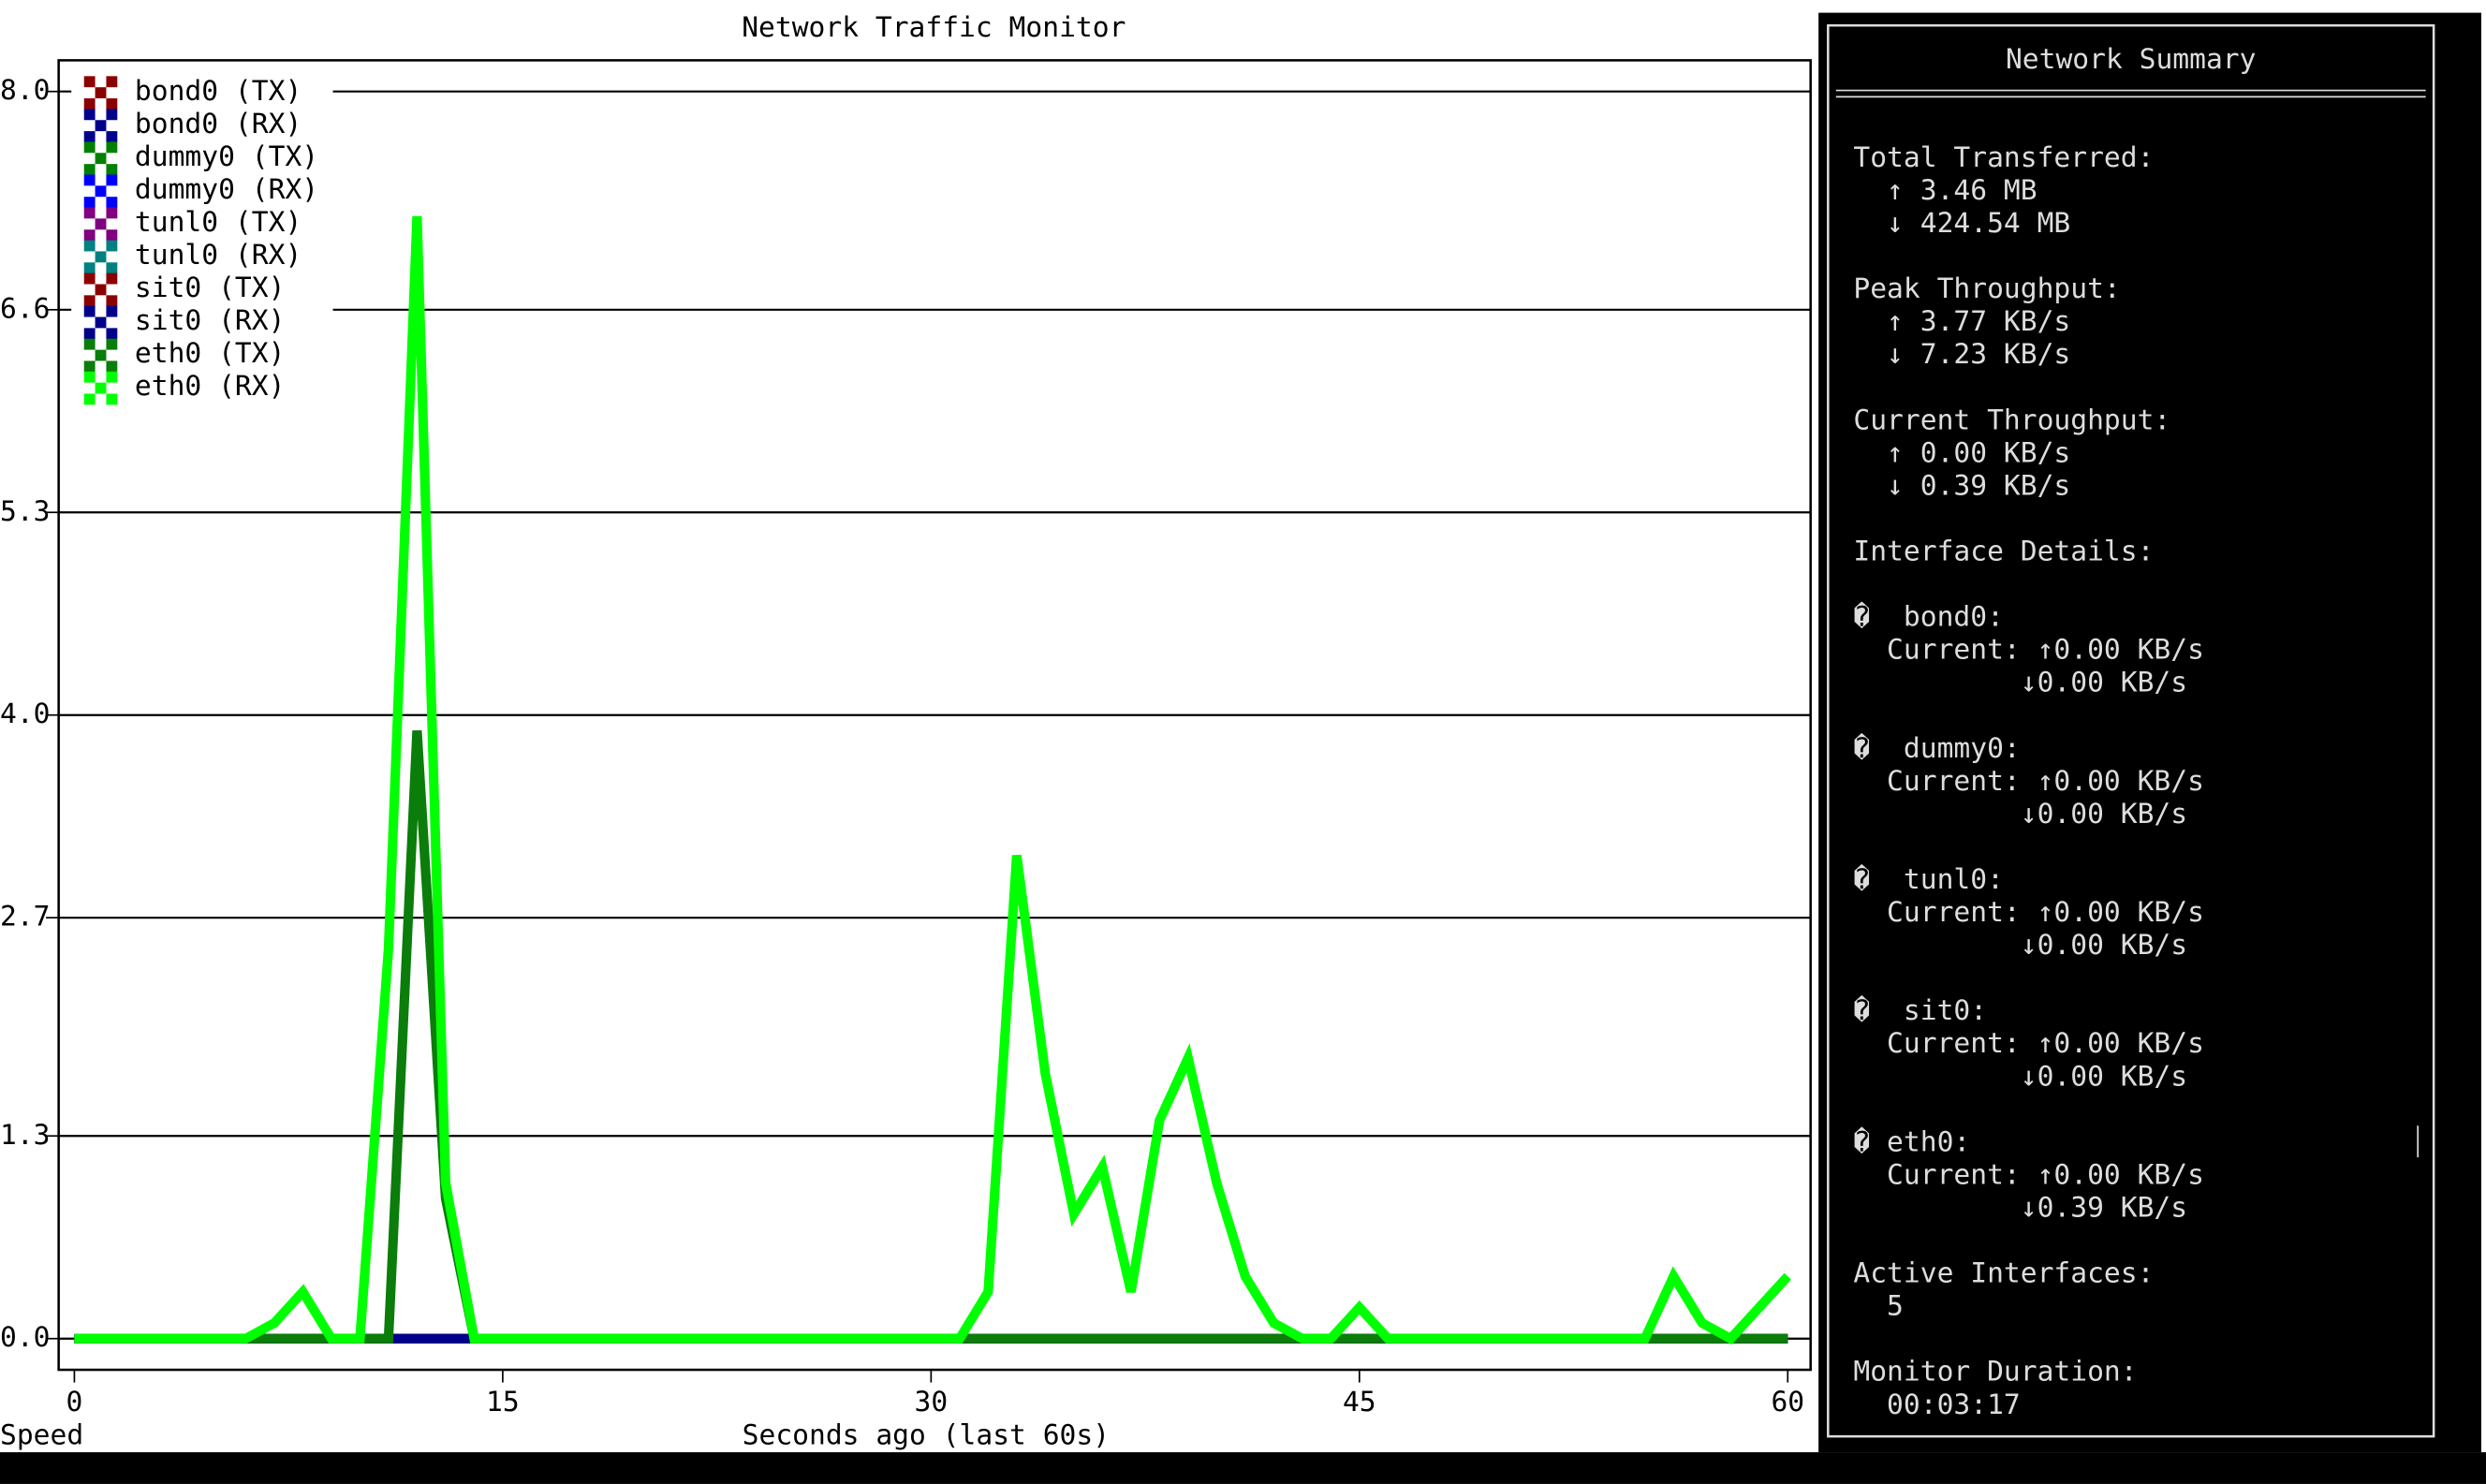 The width and height of the screenshot is (2486, 1484). What do you see at coordinates (1961, 320) in the screenshot?
I see `summary-line: ↑ 3.77 KB/s` at bounding box center [1961, 320].